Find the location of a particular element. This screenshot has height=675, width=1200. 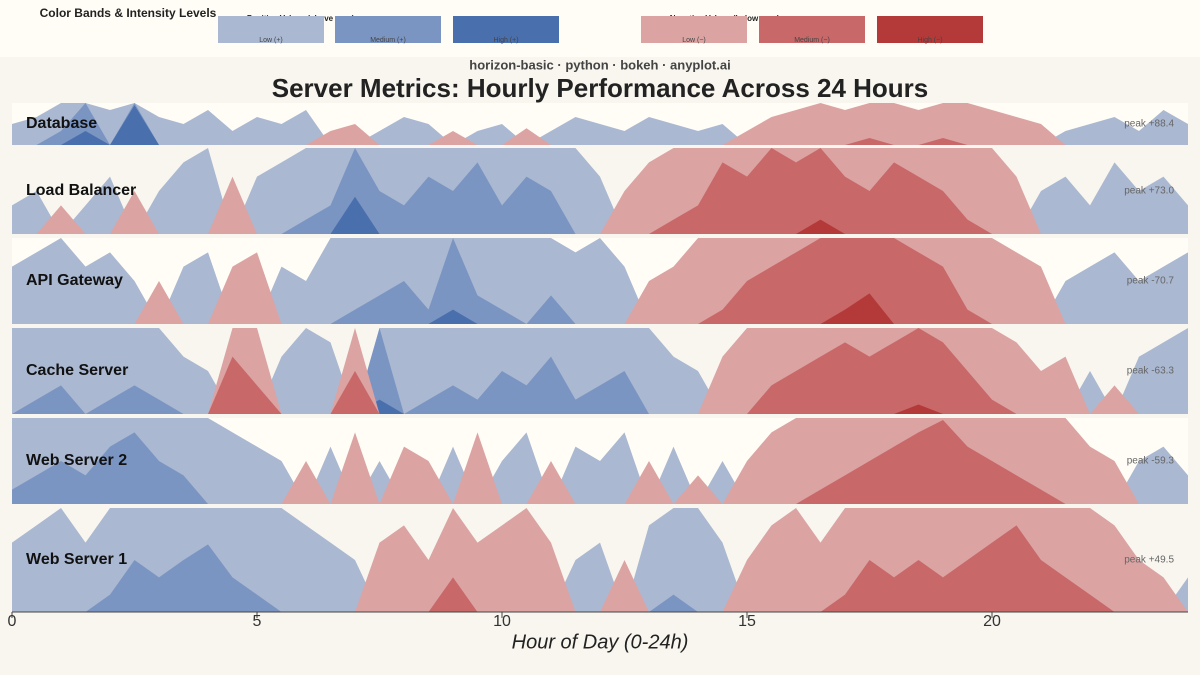

legend-label: Medium (+) is located at coordinates (388, 40).